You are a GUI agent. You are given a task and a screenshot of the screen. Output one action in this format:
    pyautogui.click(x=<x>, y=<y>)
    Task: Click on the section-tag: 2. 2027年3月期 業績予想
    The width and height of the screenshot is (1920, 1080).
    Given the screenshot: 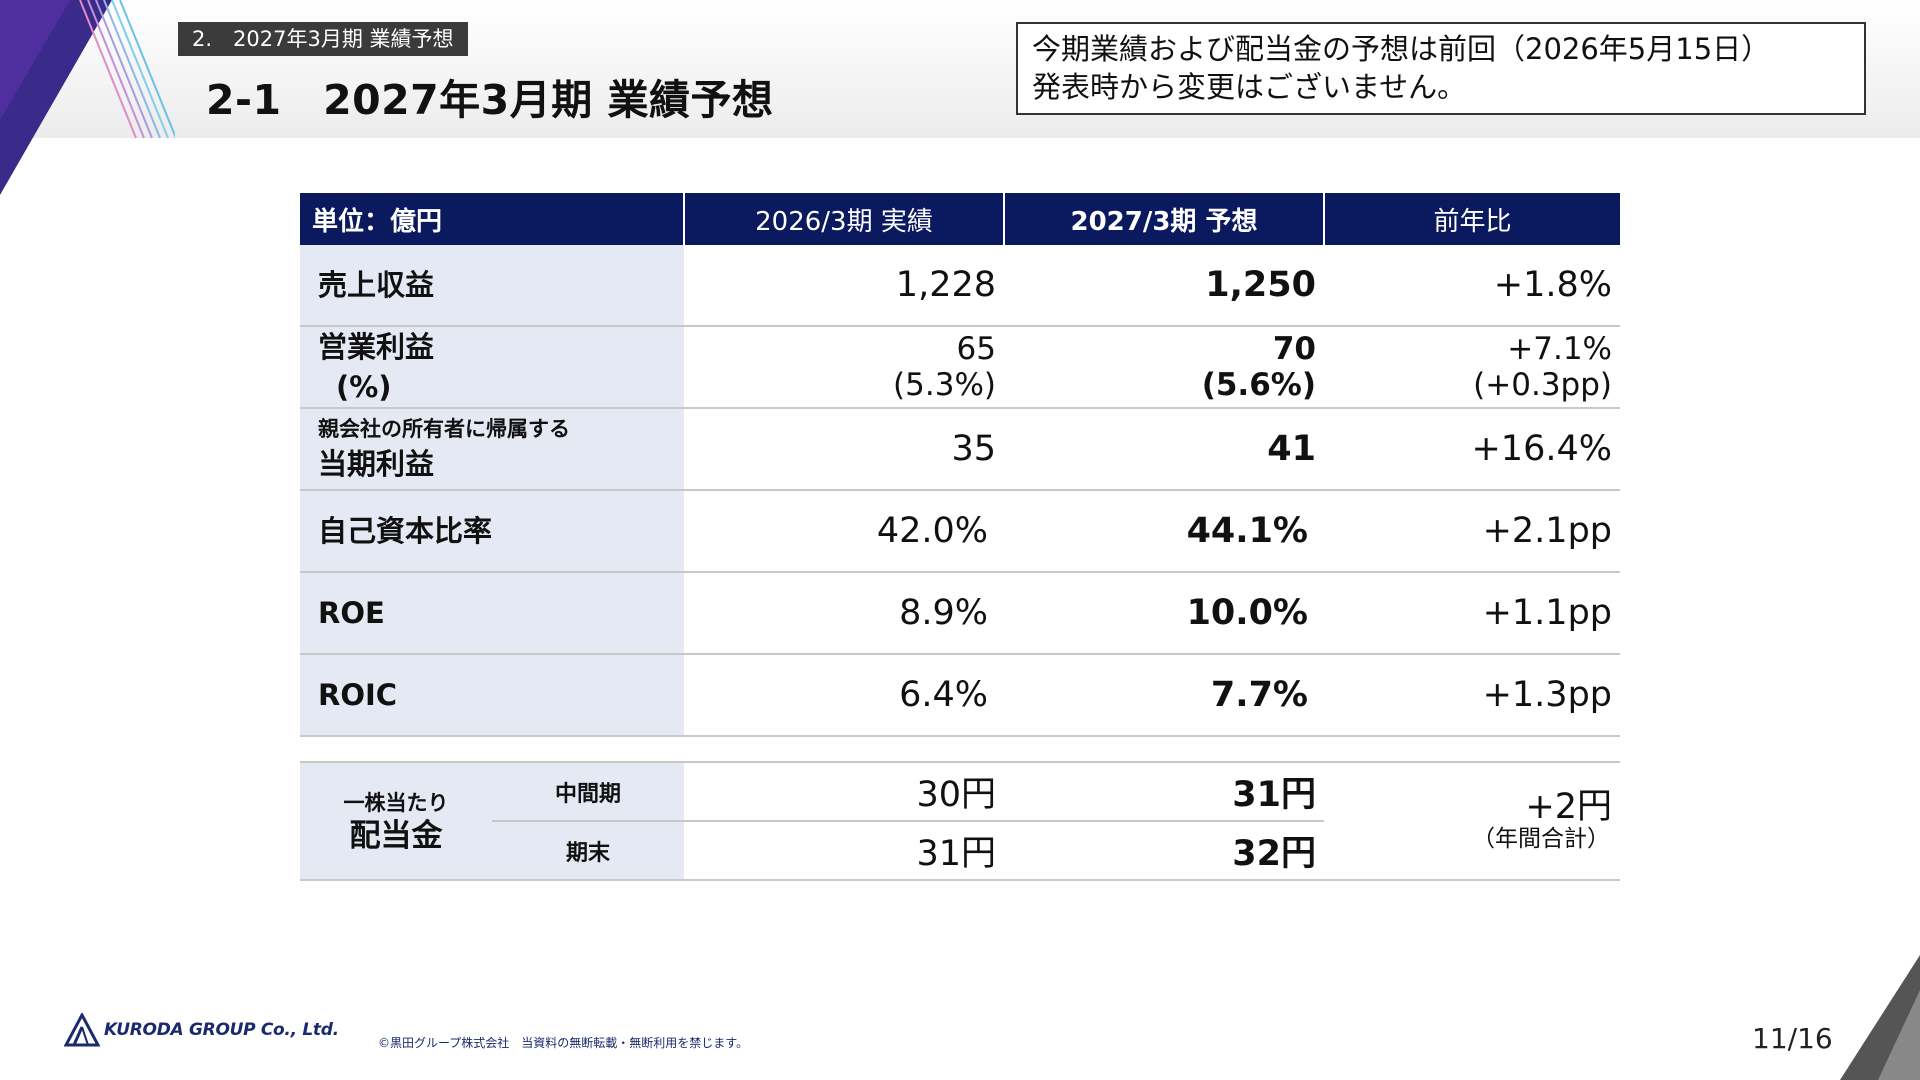 What is the action you would take?
    pyautogui.click(x=323, y=39)
    